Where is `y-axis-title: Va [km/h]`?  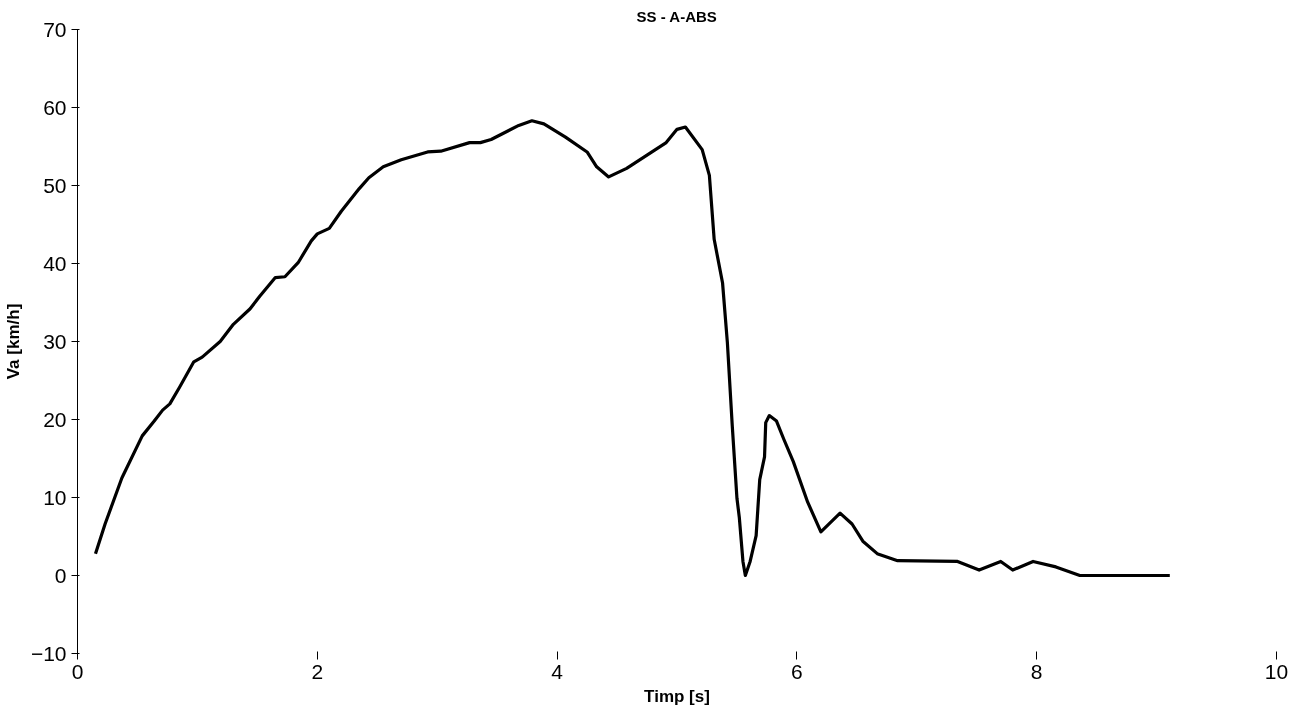 y-axis-title: Va [km/h] is located at coordinates (13, 341).